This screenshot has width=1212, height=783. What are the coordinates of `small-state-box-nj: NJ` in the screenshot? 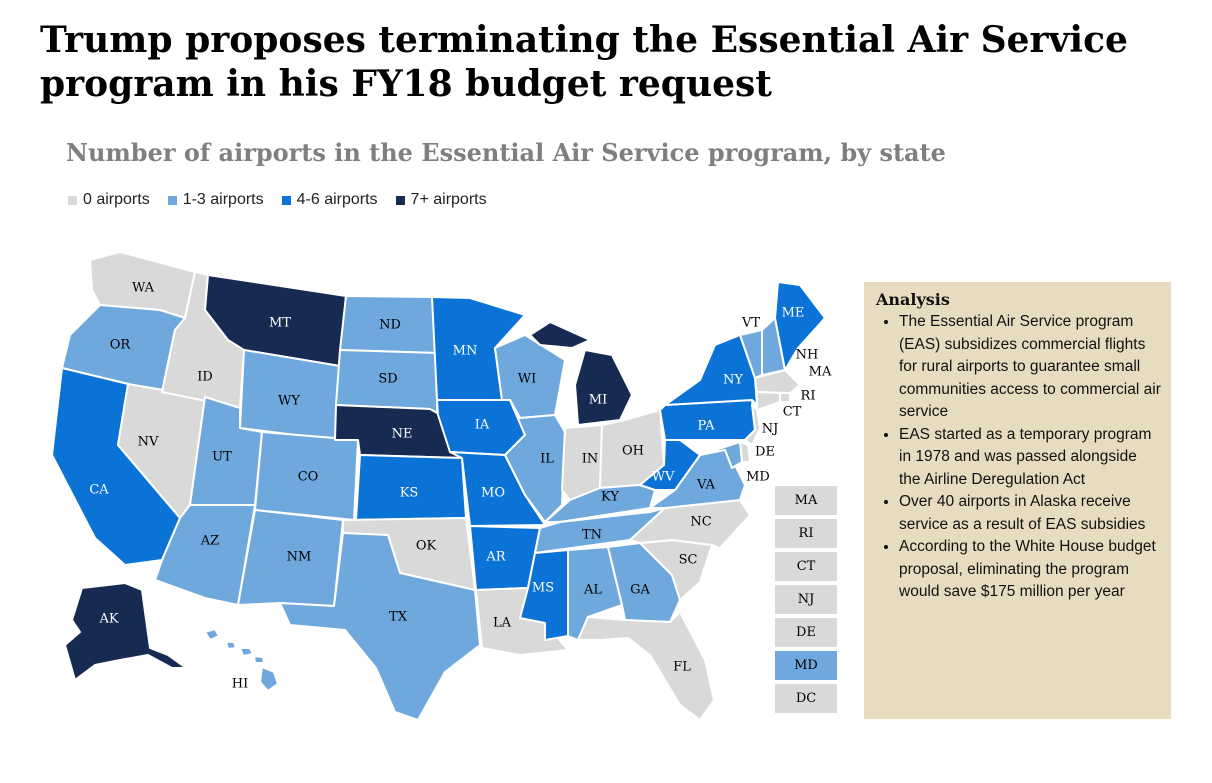 It's located at (806, 599).